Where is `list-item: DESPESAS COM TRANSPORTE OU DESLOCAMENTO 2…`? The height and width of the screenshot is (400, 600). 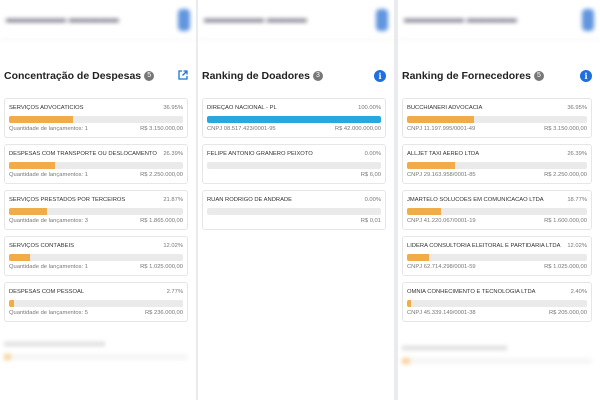
list-item: DESPESAS COM TRANSPORTE OU DESLOCAMENTO 2… is located at coordinates (96, 164).